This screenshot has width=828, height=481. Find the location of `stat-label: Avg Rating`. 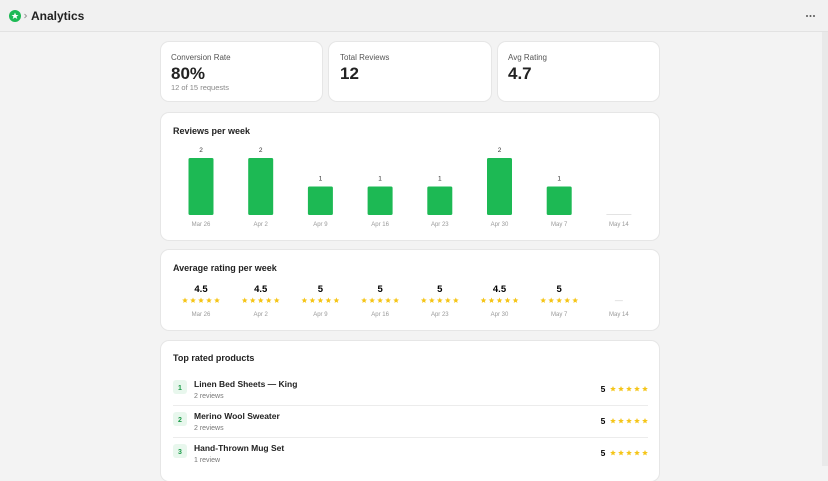

stat-label: Avg Rating is located at coordinates (527, 57).